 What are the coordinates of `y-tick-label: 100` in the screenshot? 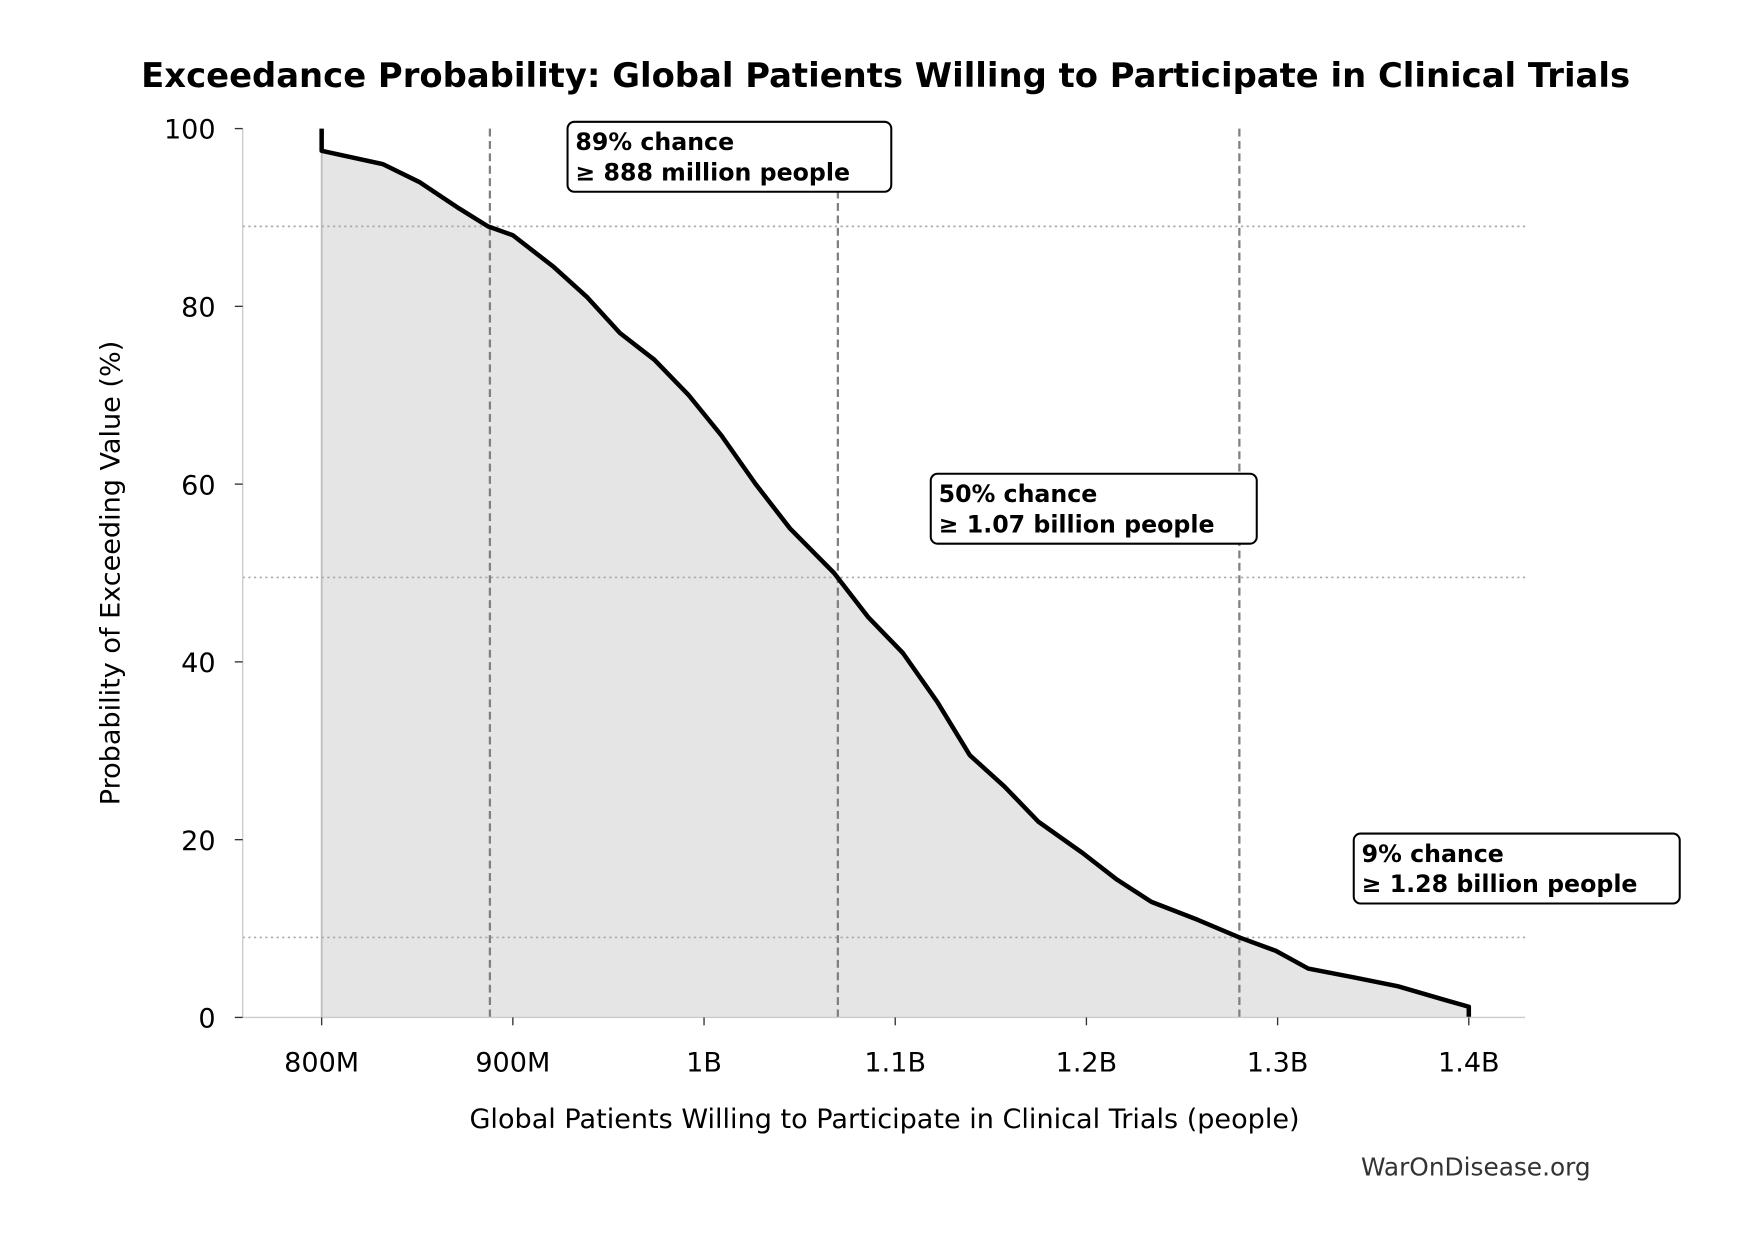 It's located at (190, 130).